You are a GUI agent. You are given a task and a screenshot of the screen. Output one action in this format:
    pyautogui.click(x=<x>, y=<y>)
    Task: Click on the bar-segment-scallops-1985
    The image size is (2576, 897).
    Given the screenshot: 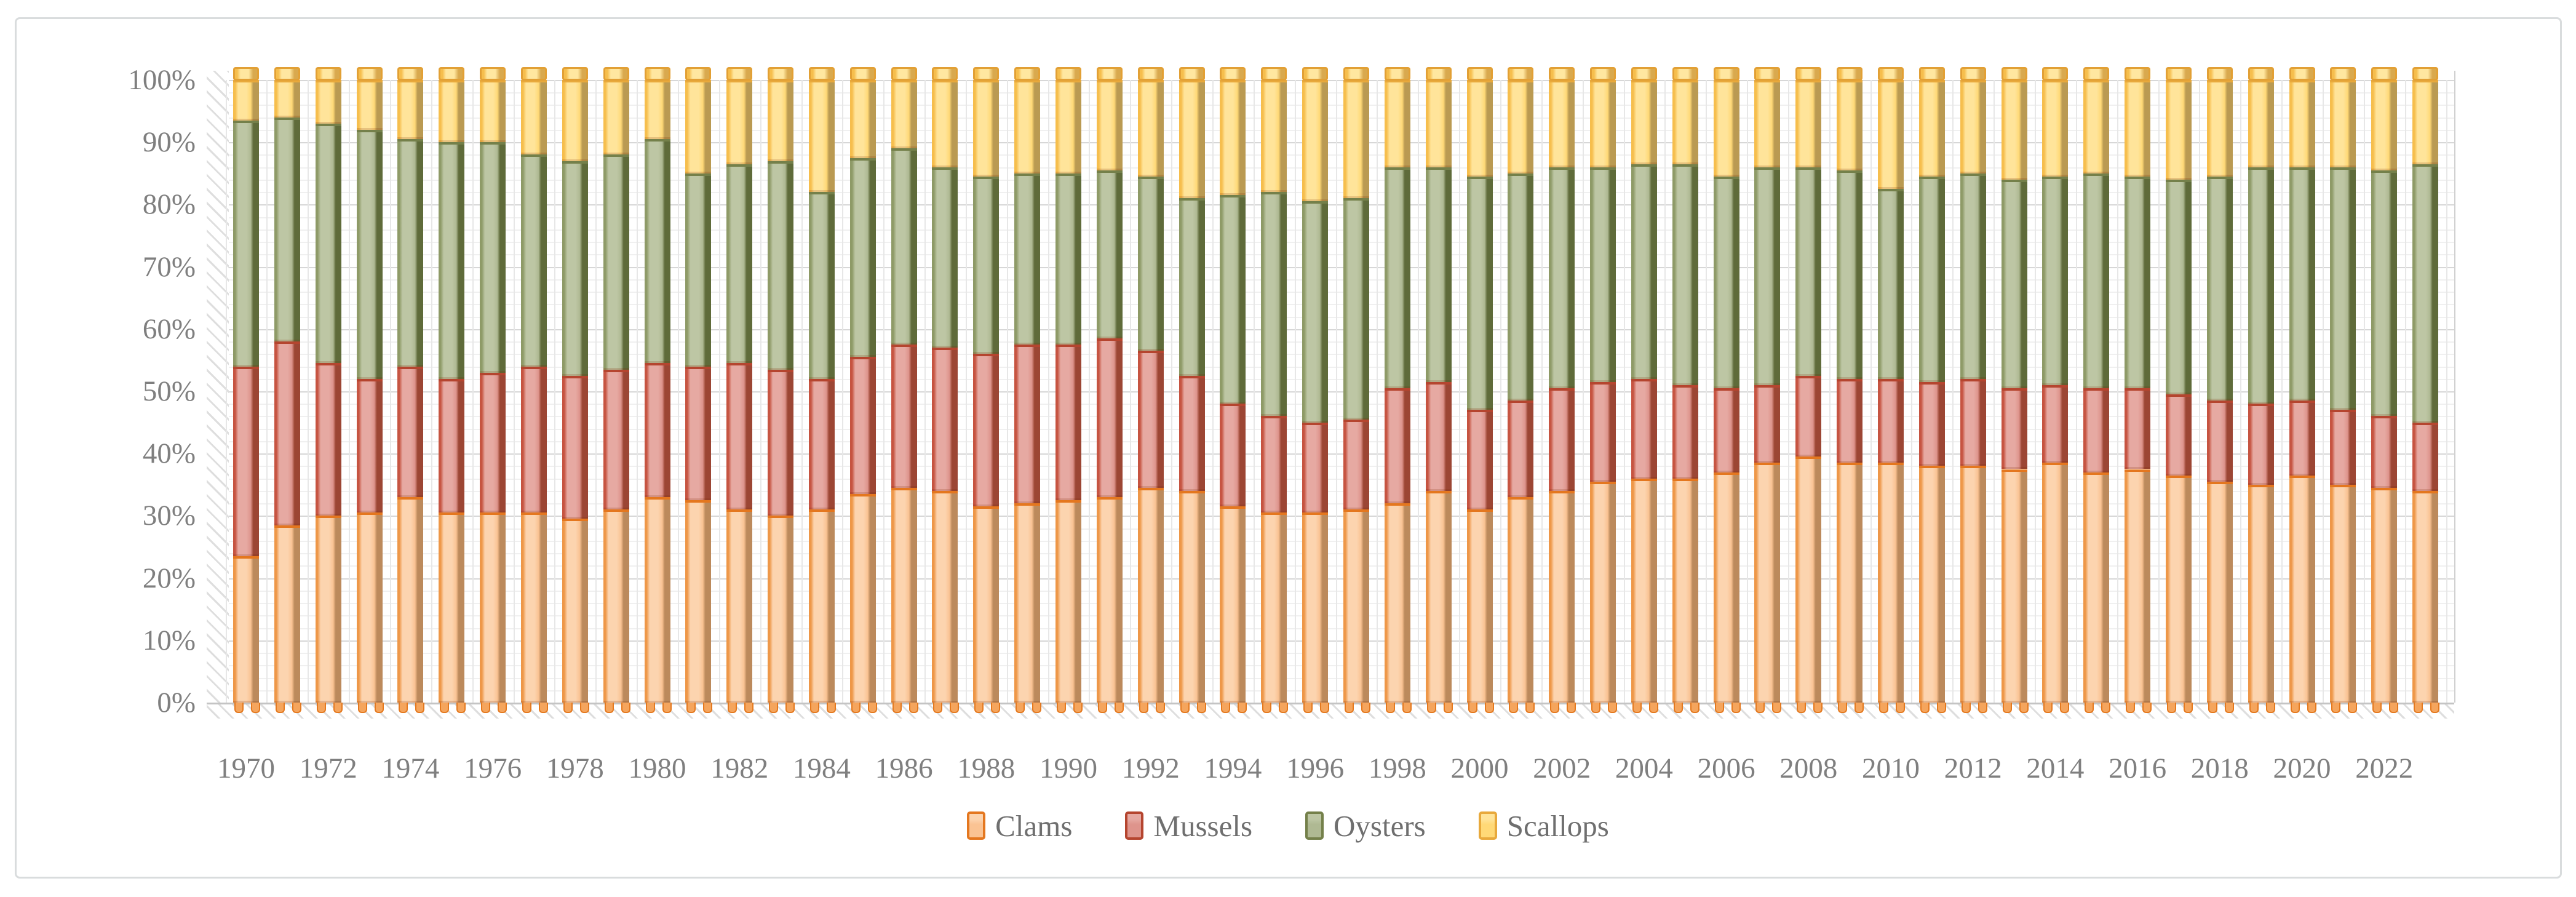 What is the action you would take?
    pyautogui.click(x=862, y=119)
    